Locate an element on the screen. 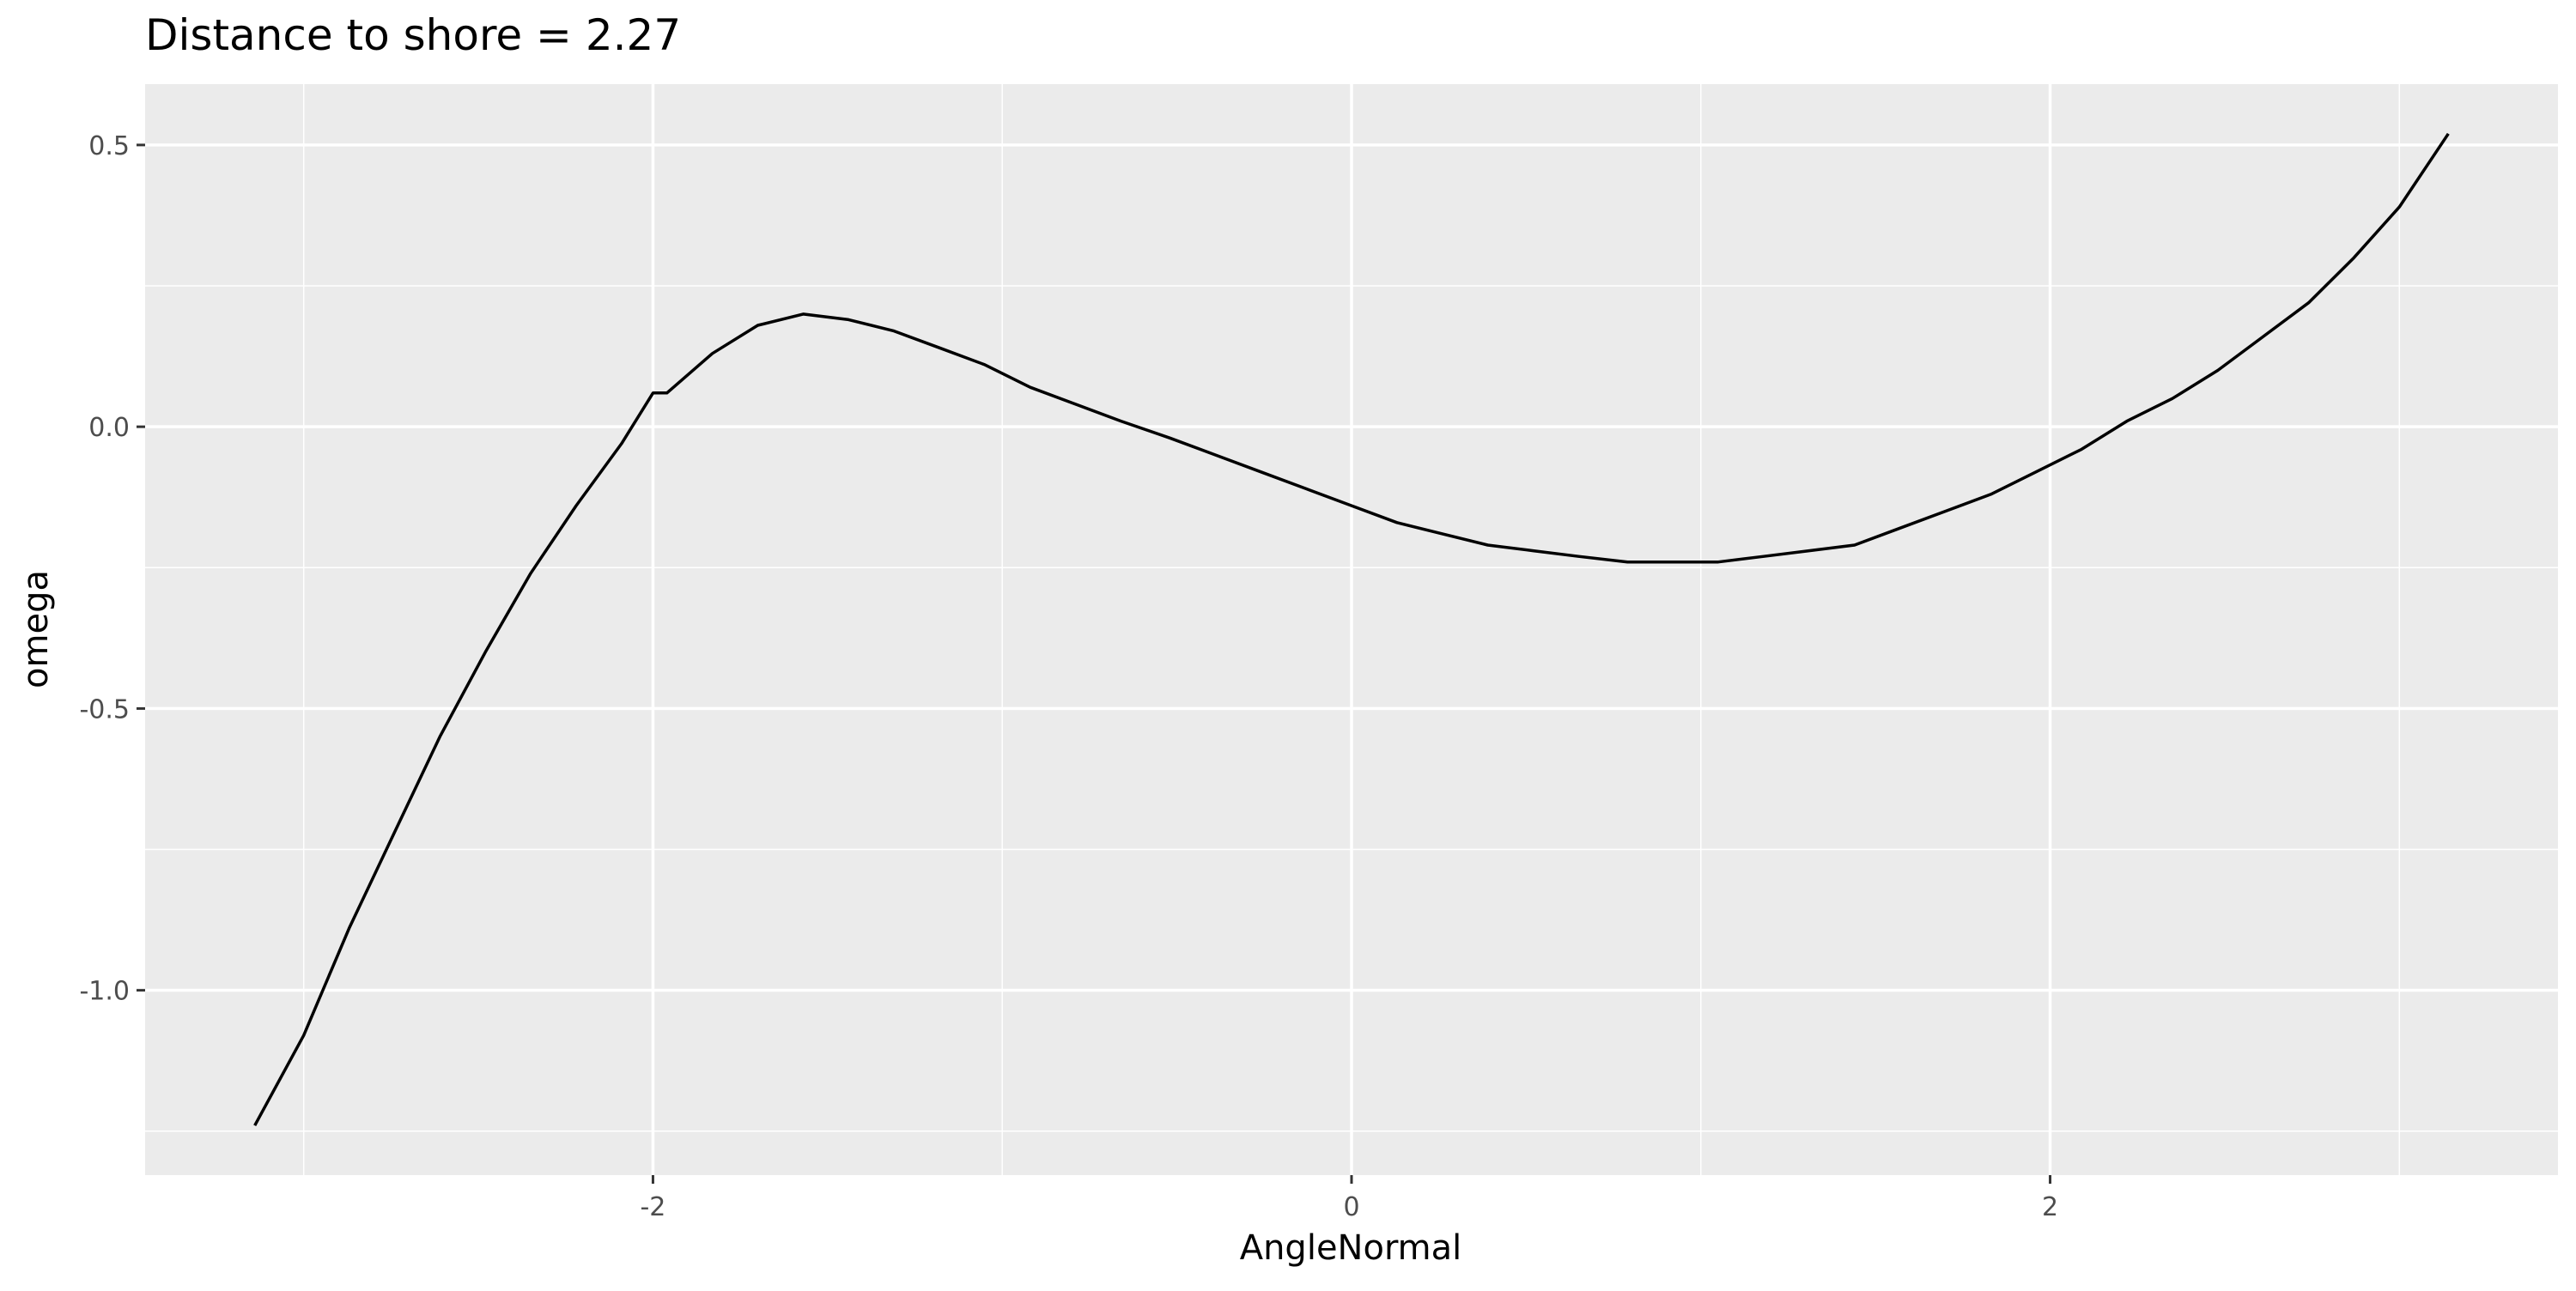  y-axis-title: omega is located at coordinates (36, 629).